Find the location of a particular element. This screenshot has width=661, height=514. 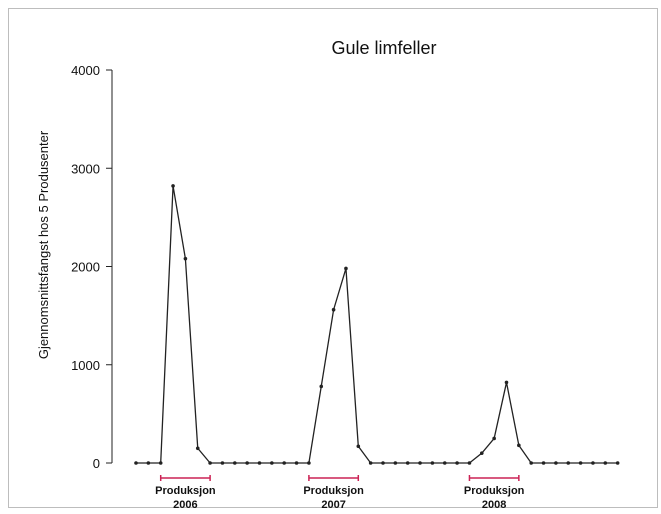

y-tick-label: 1000 is located at coordinates (85, 365).